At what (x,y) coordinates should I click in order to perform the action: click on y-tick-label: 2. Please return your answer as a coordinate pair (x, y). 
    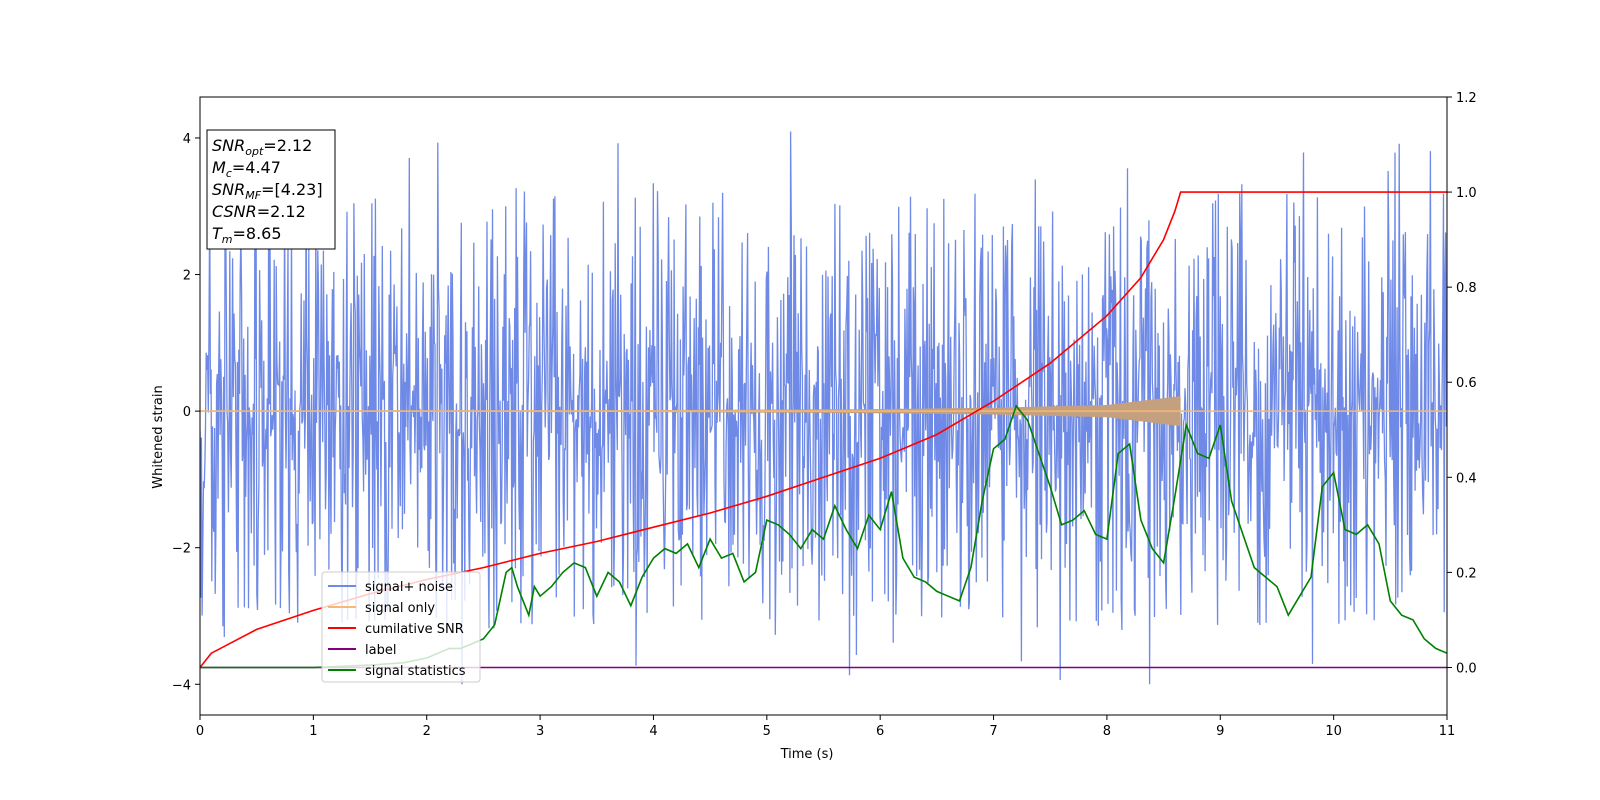
    Looking at the image, I should click on (187, 276).